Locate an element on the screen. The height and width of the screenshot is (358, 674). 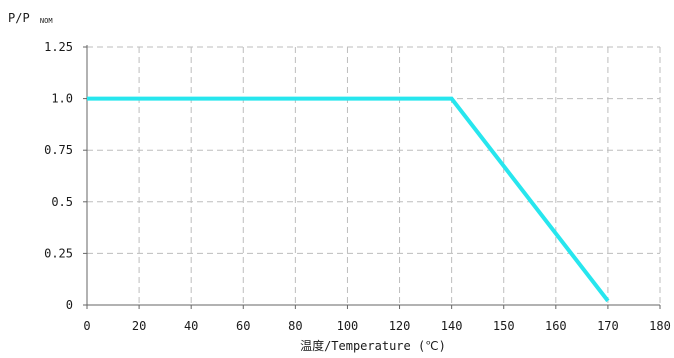
y-tick-label: 1.0 is located at coordinates (62, 99).